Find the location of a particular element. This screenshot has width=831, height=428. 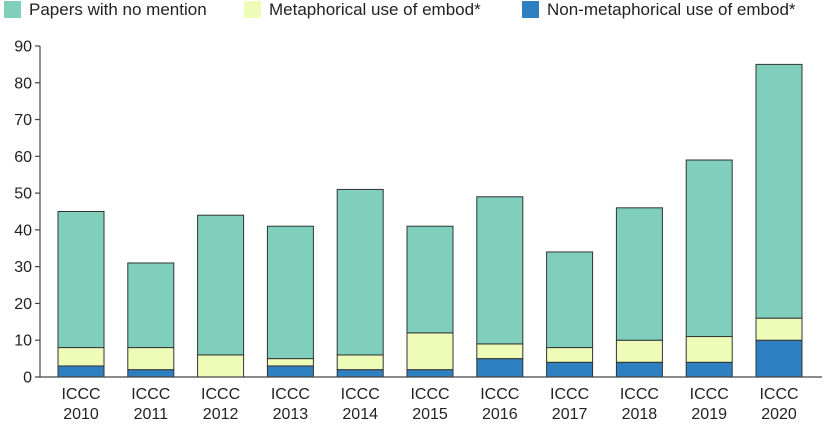

y-tick-label: 60 is located at coordinates (23, 157).